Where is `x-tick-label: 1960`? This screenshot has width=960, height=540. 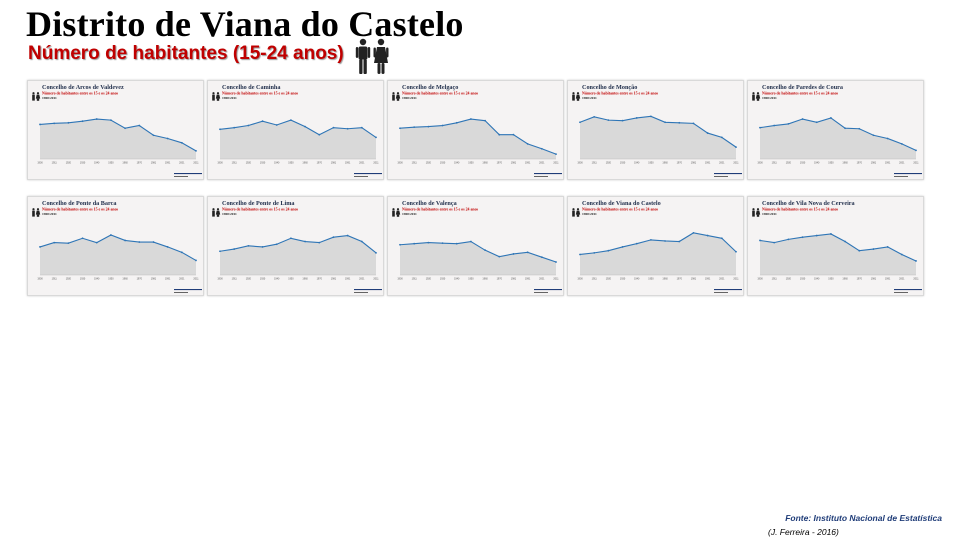
x-tick-label: 1960 is located at coordinates (485, 163).